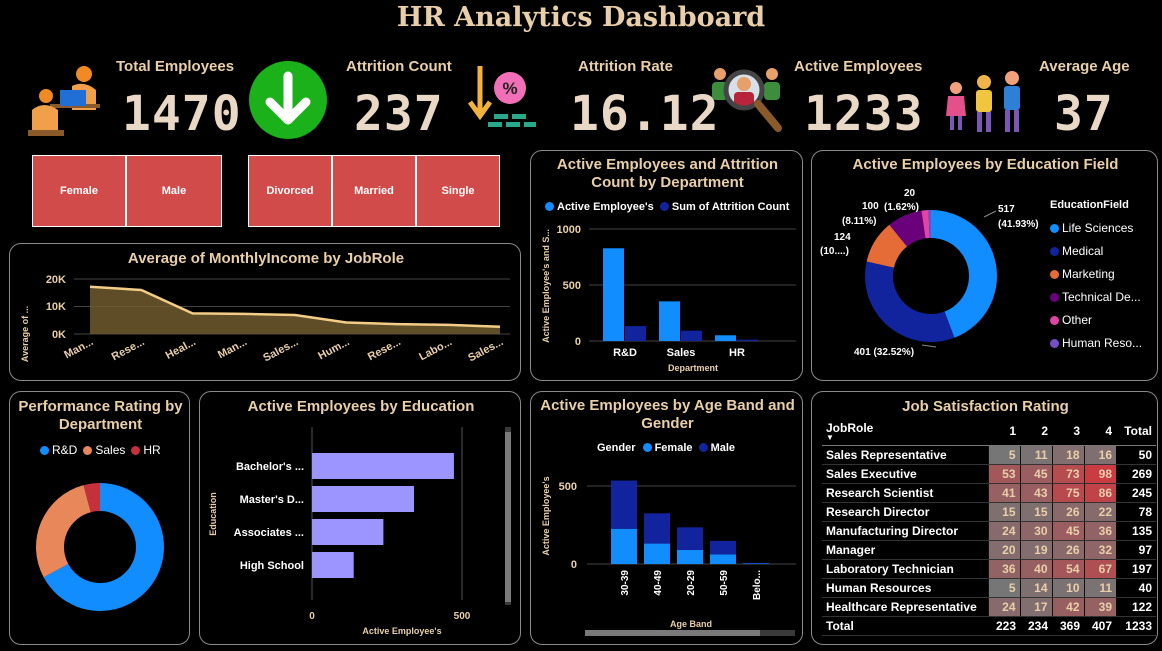 The width and height of the screenshot is (1162, 651). What do you see at coordinates (905, 474) in the screenshot?
I see `jobrole-cell: Sales Executive` at bounding box center [905, 474].